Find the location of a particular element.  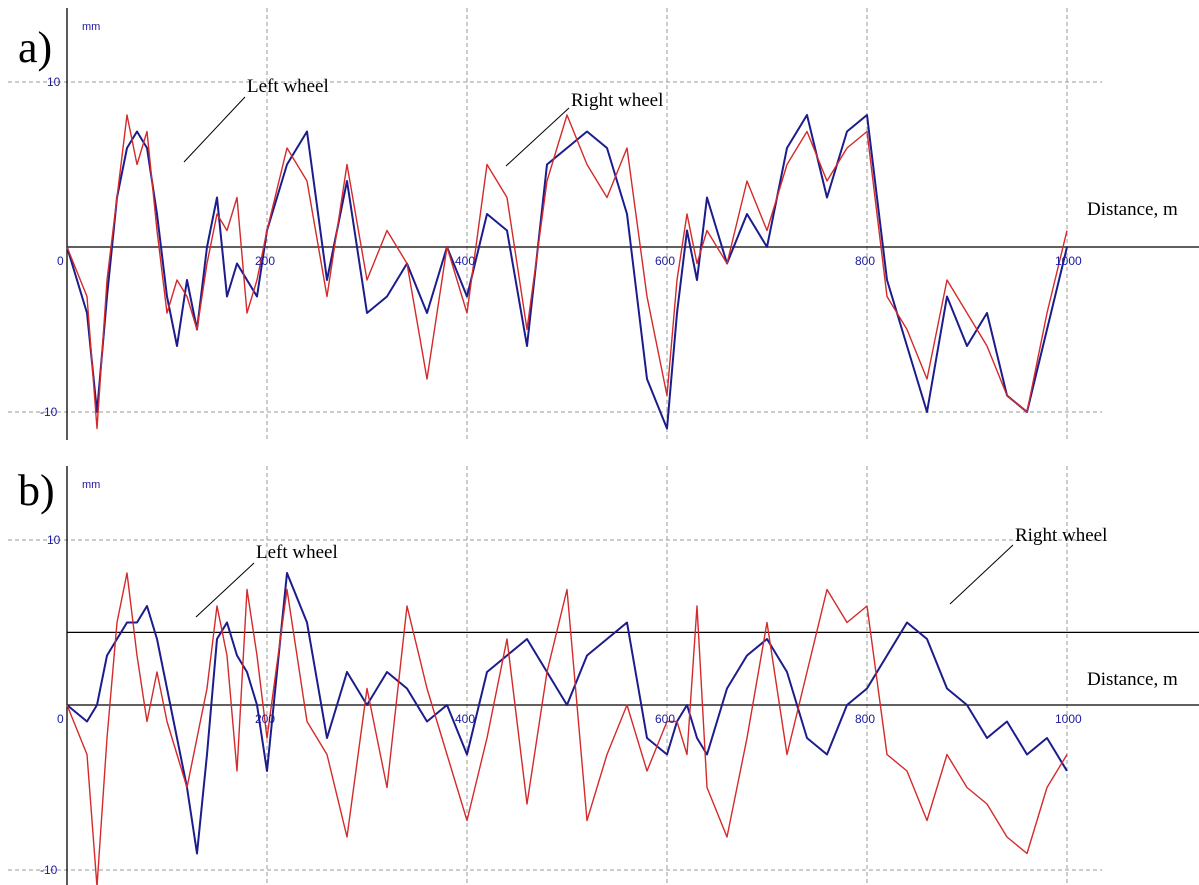

annotation-right-wheel-b: Right wheel is located at coordinates (1061, 535).